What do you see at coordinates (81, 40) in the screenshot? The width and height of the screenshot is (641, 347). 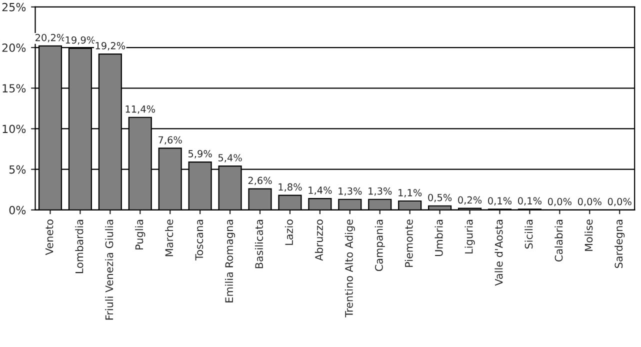 I see `data-label: 19,9%` at bounding box center [81, 40].